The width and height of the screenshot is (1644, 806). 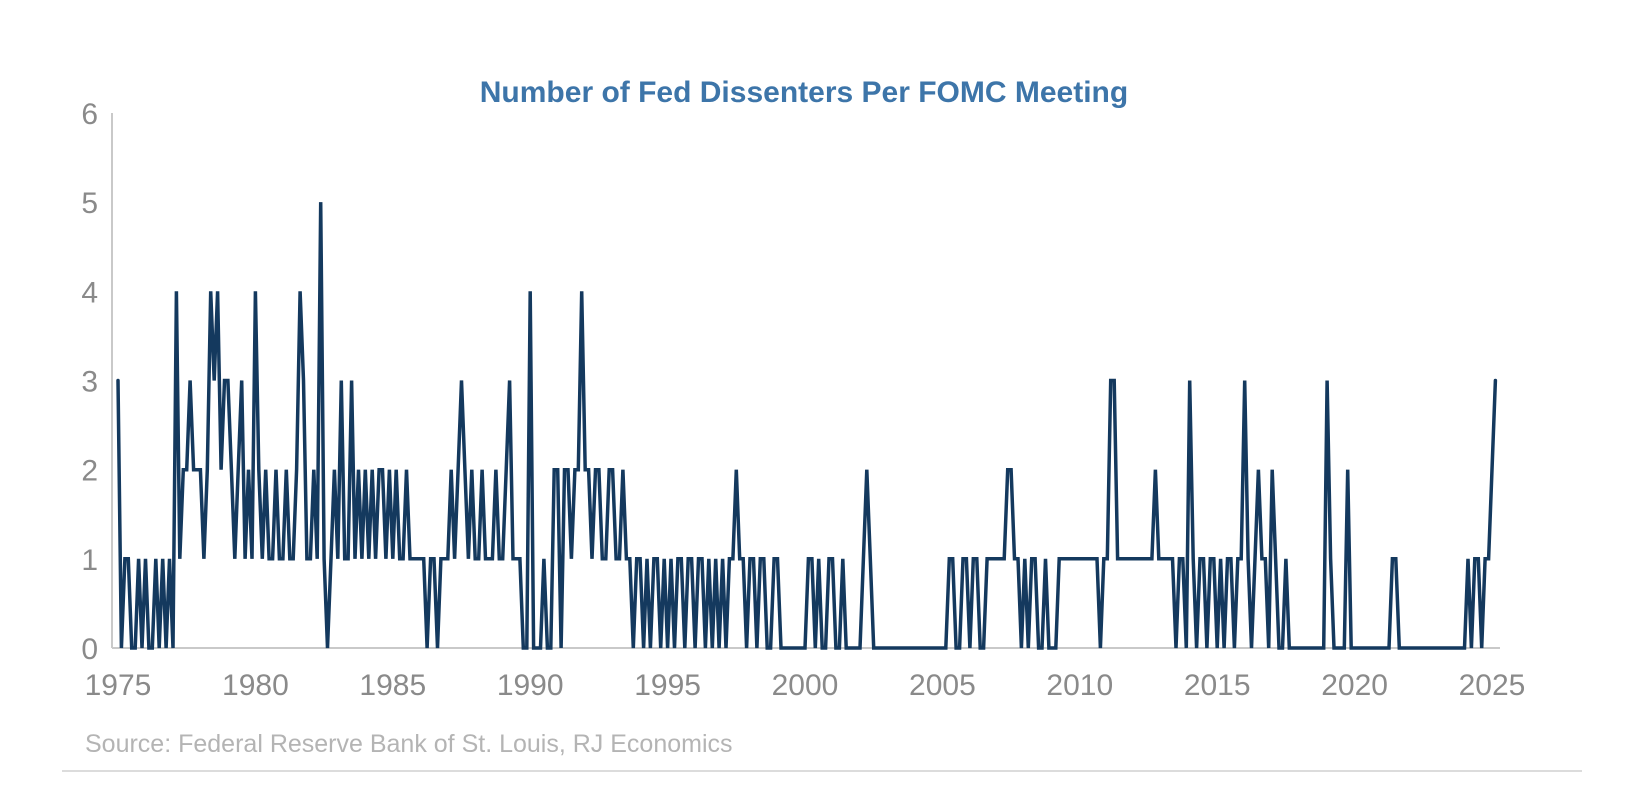 What do you see at coordinates (1217, 685) in the screenshot?
I see `x-tick-label: 2015` at bounding box center [1217, 685].